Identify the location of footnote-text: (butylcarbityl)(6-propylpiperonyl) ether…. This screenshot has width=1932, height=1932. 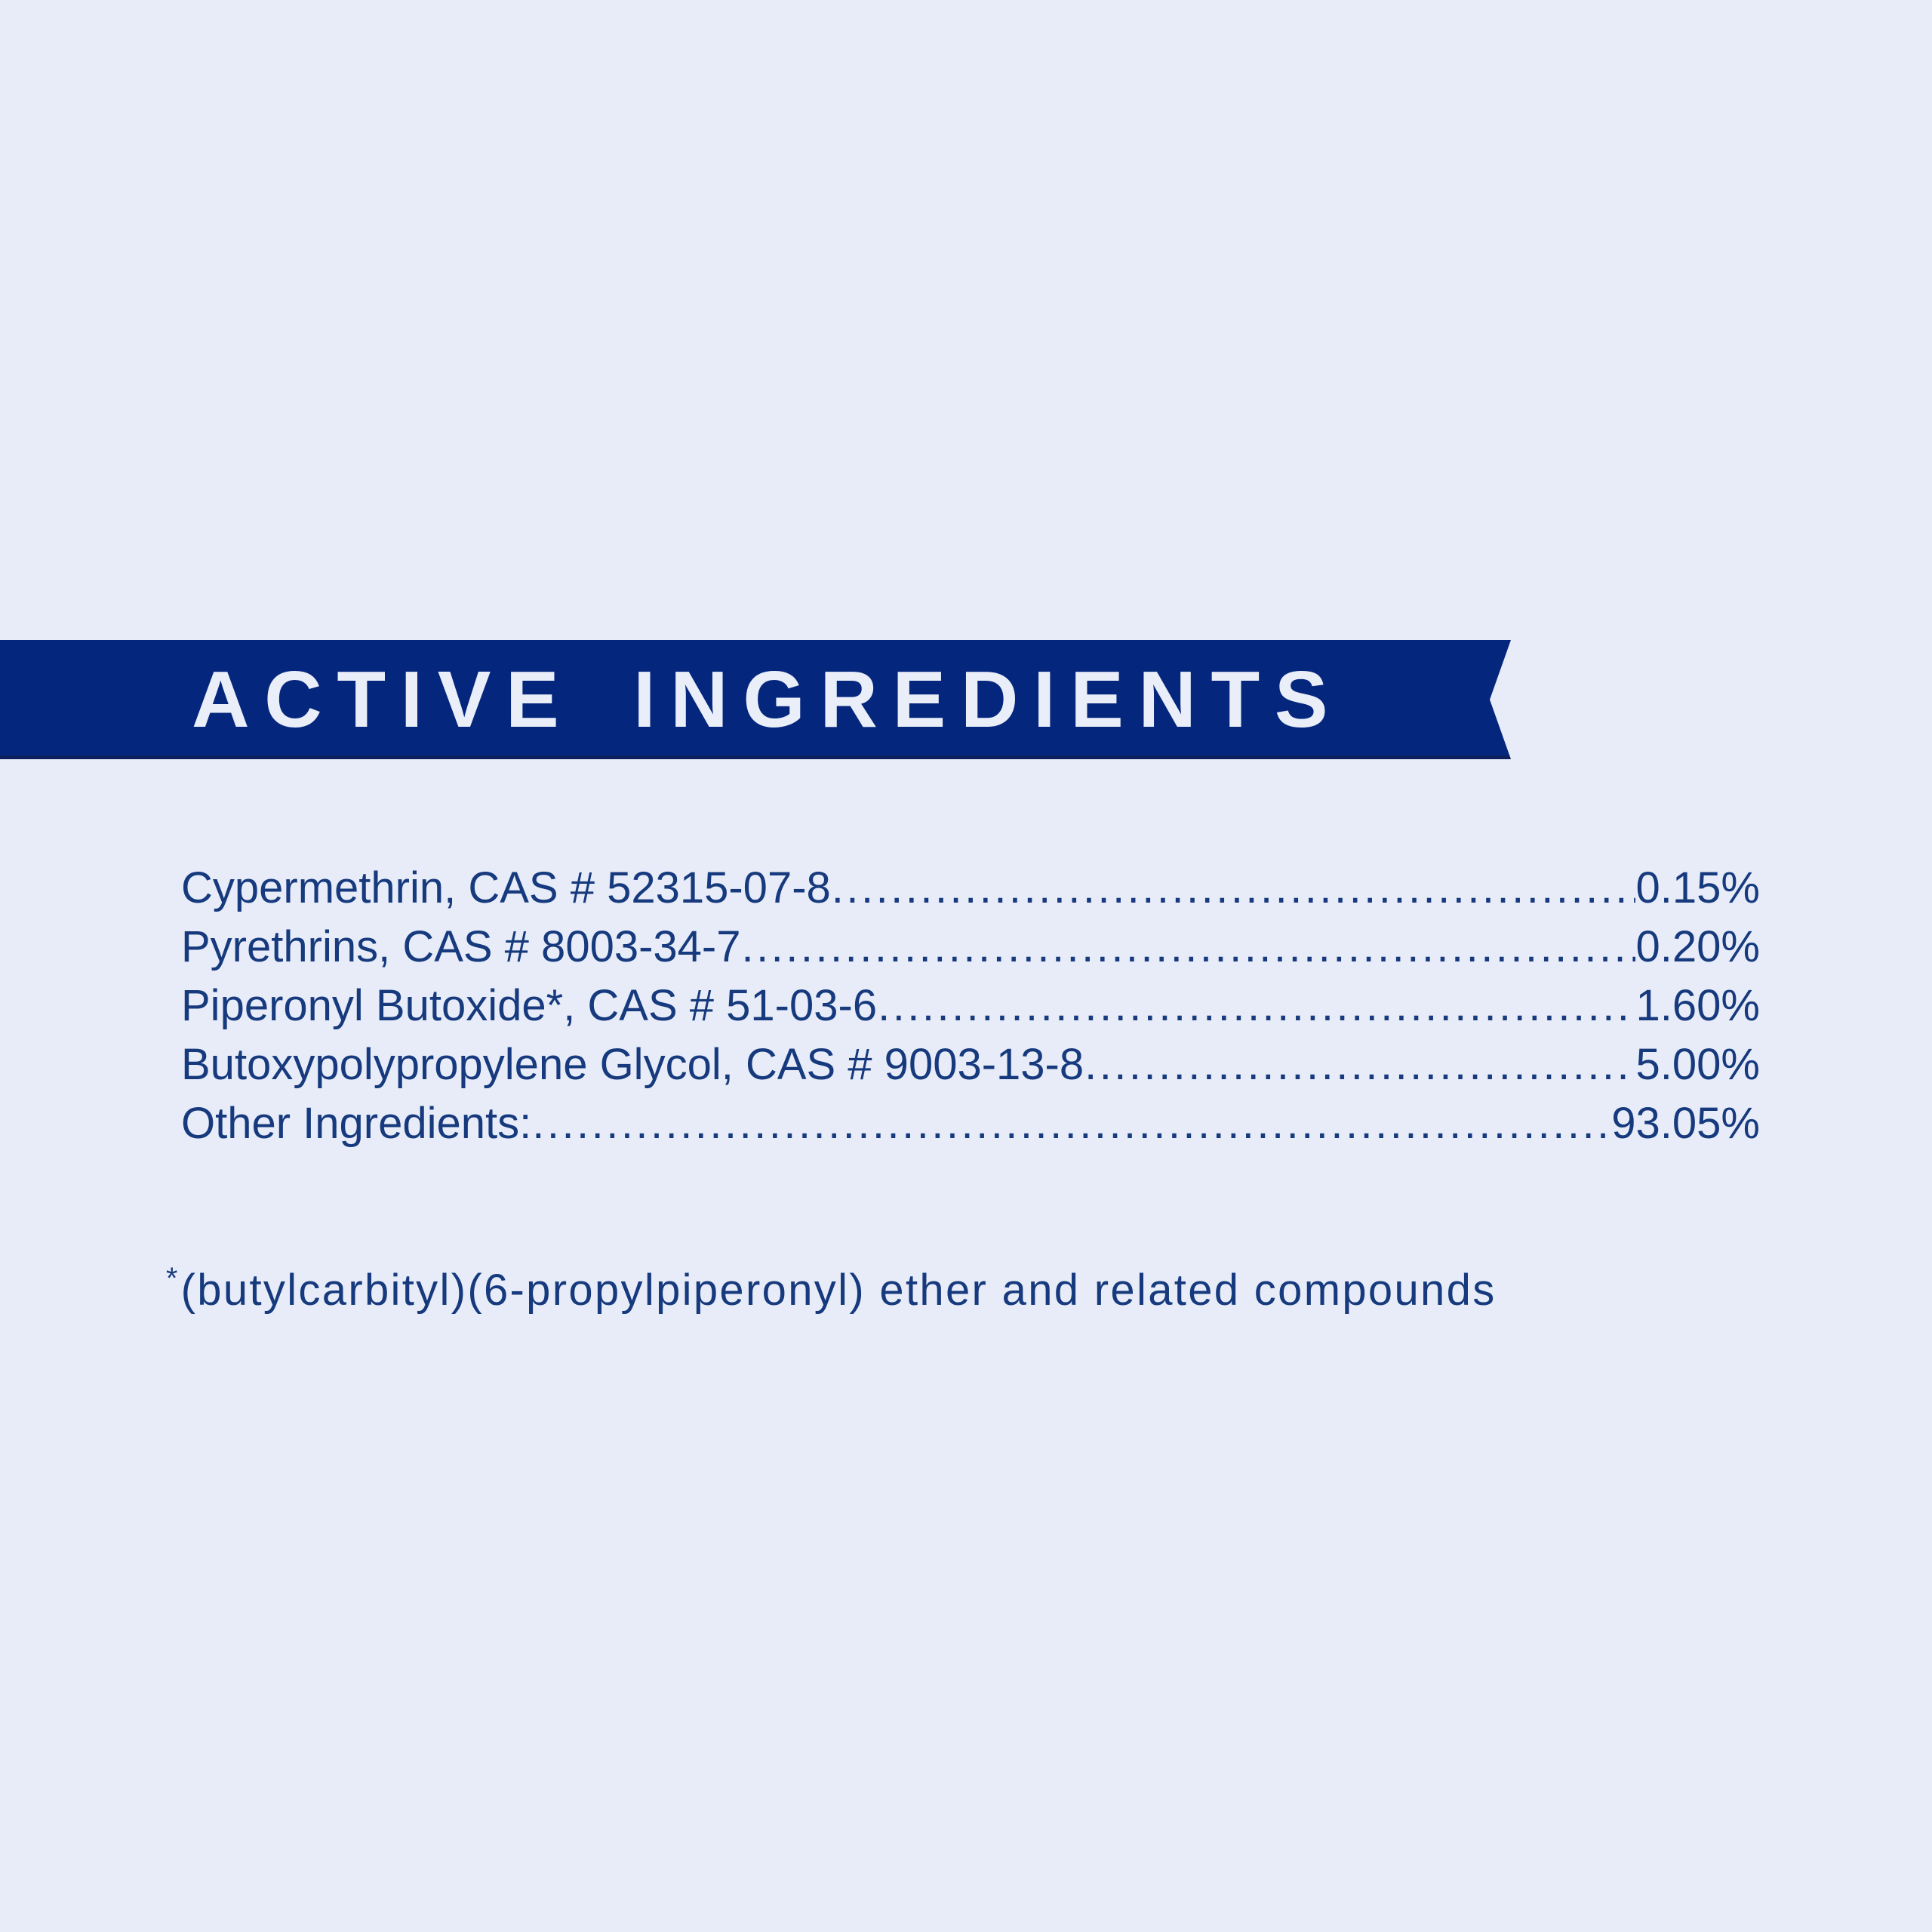
(838, 1290).